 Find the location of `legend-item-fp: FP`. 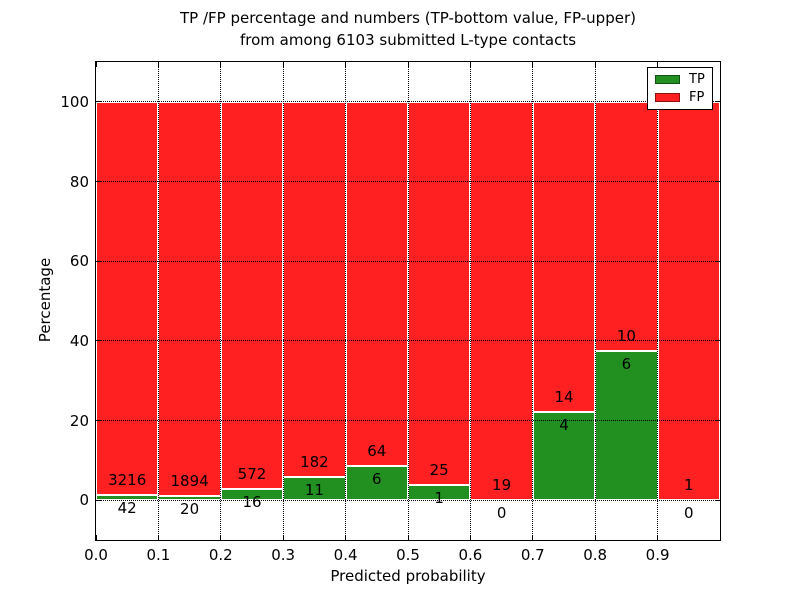

legend-item-fp: FP is located at coordinates (680, 97).